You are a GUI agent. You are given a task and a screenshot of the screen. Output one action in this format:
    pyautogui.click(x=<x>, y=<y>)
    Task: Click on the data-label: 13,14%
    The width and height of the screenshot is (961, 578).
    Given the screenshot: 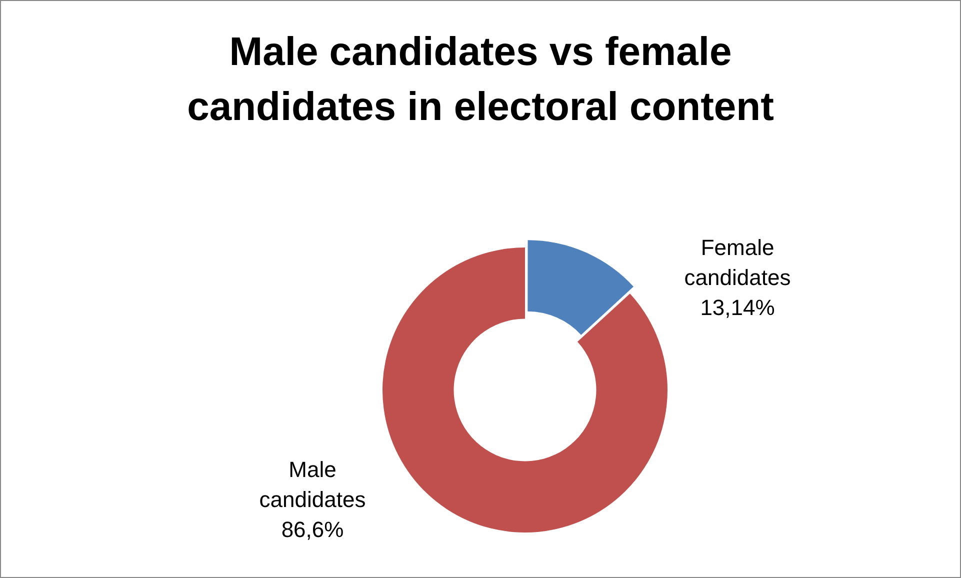 What is the action you would take?
    pyautogui.click(x=737, y=307)
    